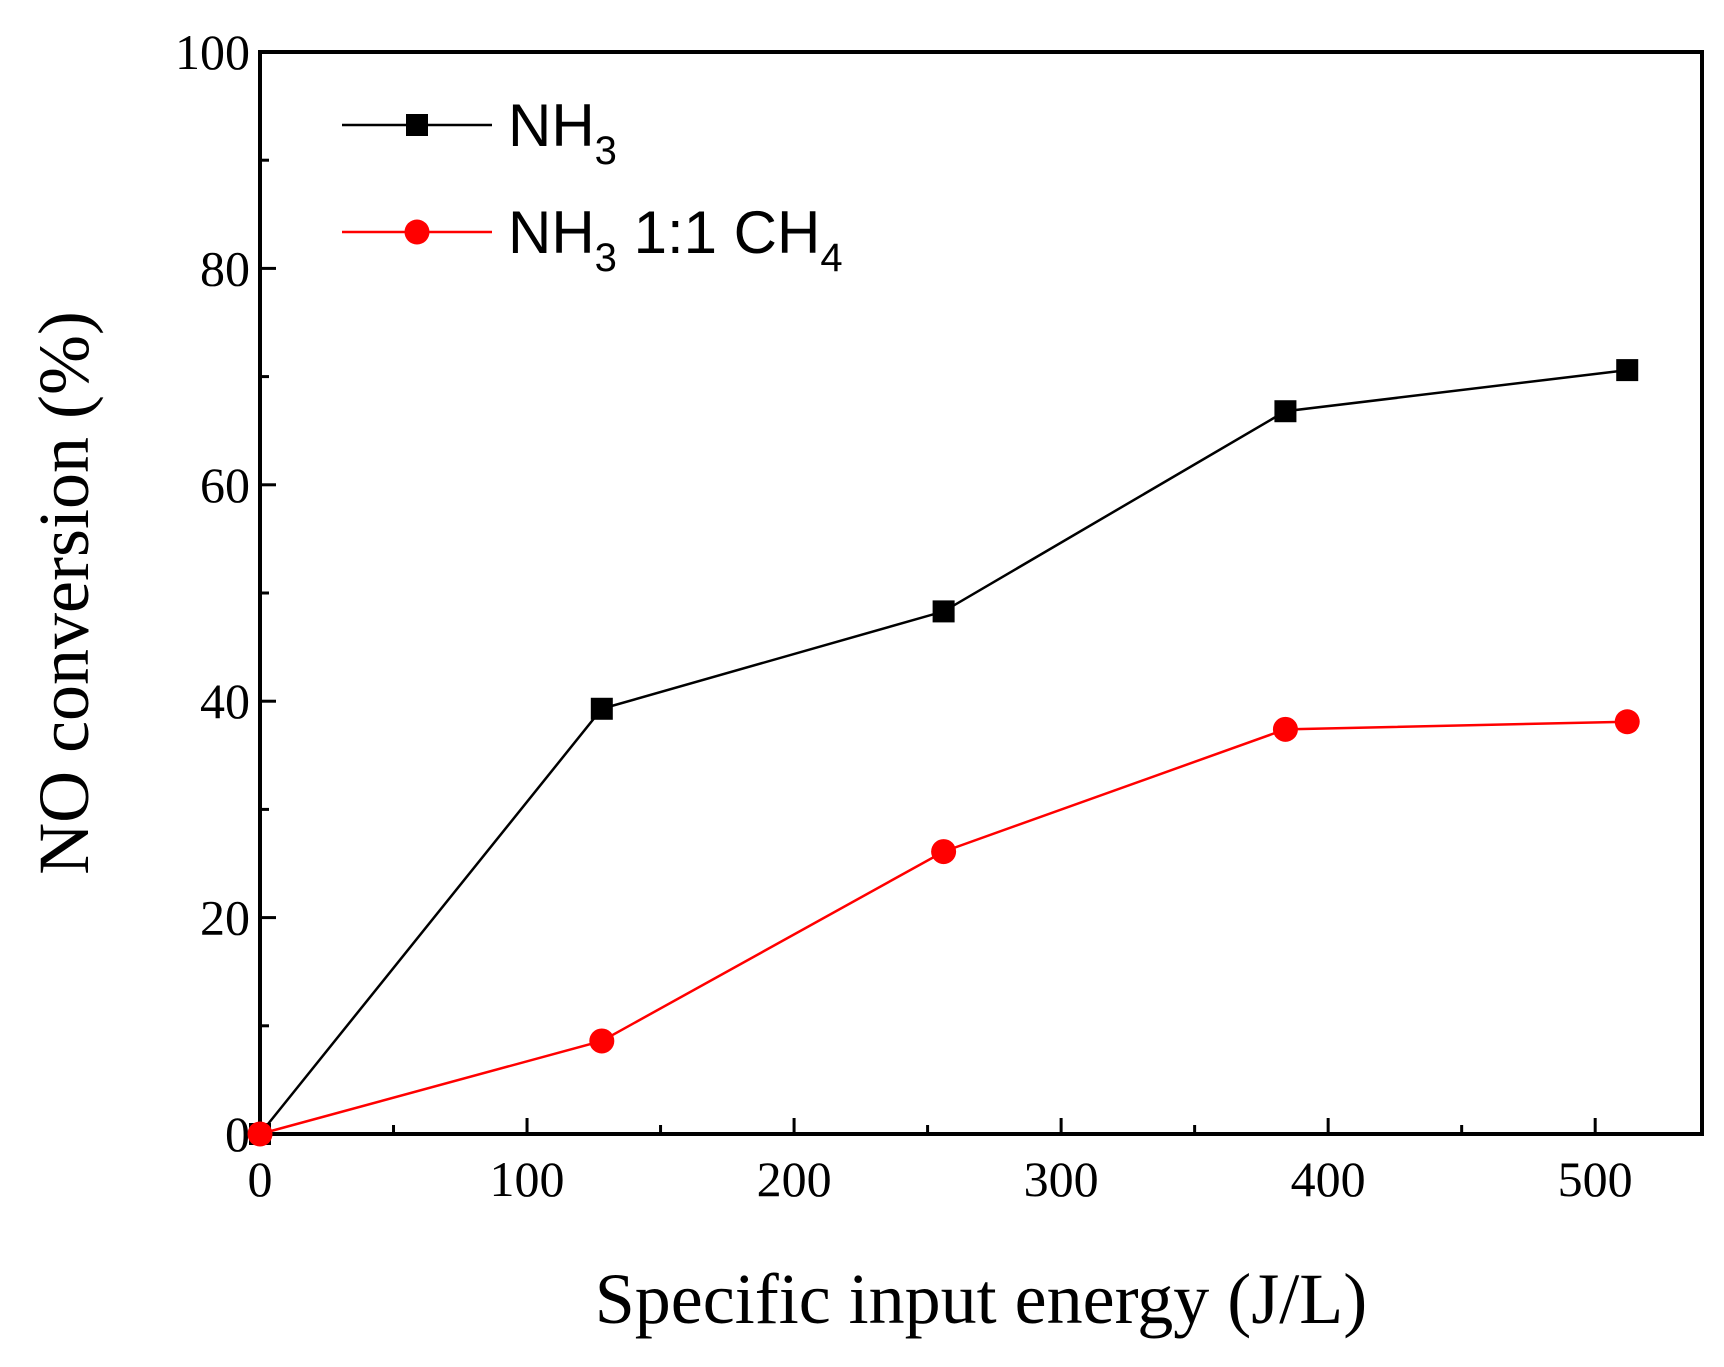  I want to click on x-tick-label: 100, so click(527, 1179).